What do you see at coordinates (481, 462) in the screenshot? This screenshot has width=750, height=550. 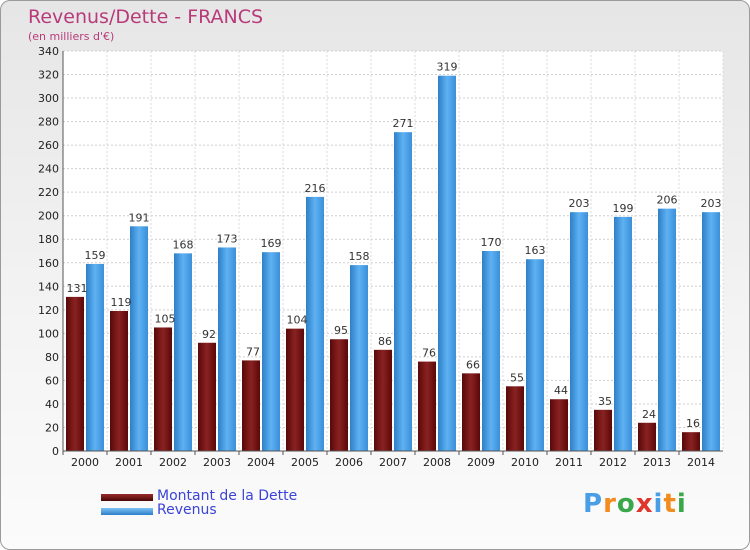 I see `x-tick-label: 2009` at bounding box center [481, 462].